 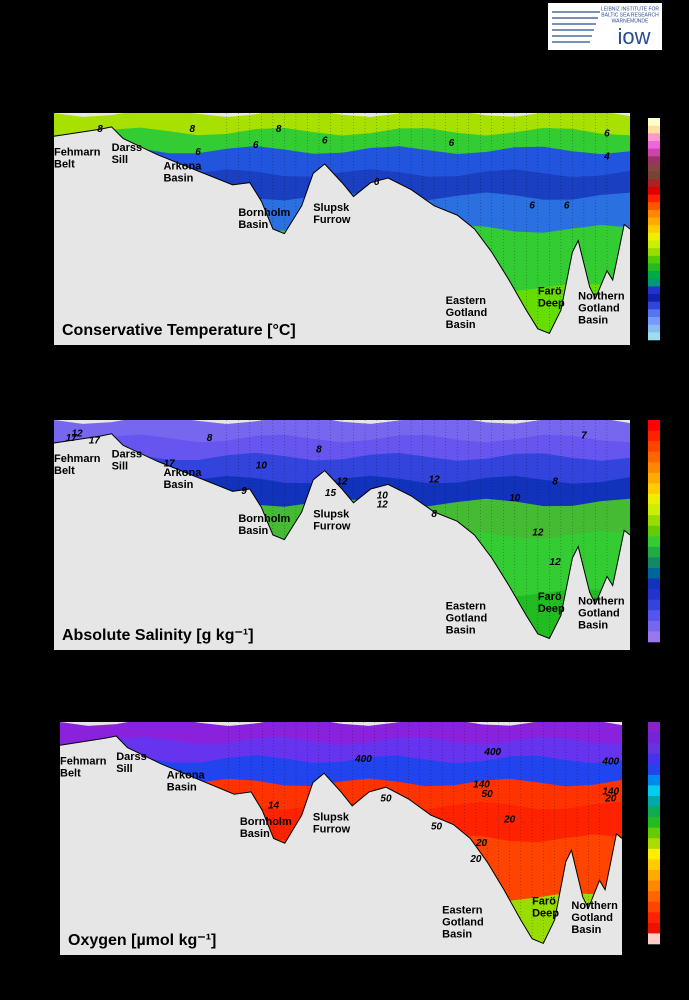 I want to click on basin-label-line: Furrow, so click(x=332, y=829).